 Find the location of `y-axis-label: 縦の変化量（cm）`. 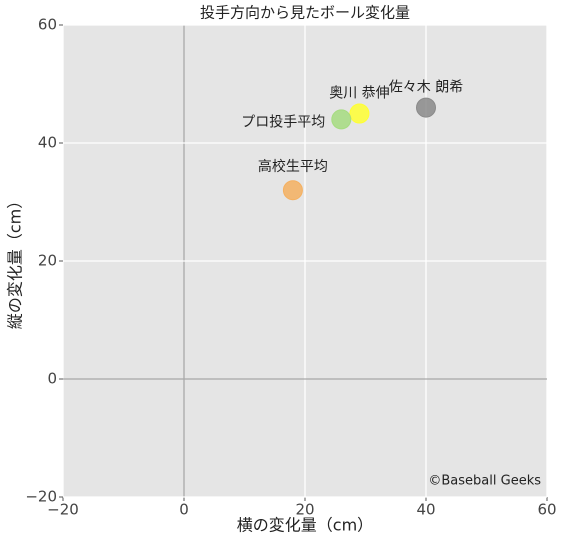

y-axis-label: 縦の変化量（cm） is located at coordinates (15, 261).